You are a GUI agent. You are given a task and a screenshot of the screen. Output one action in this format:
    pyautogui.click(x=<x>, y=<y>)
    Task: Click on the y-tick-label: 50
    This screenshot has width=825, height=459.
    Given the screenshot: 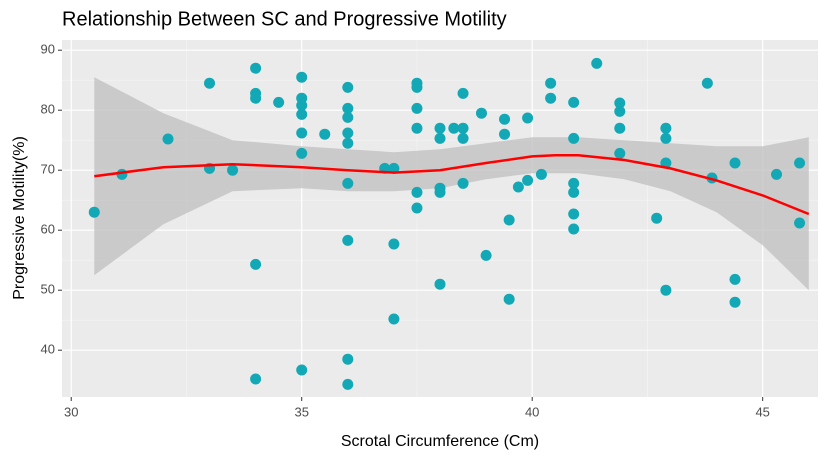 What is the action you would take?
    pyautogui.click(x=48, y=289)
    